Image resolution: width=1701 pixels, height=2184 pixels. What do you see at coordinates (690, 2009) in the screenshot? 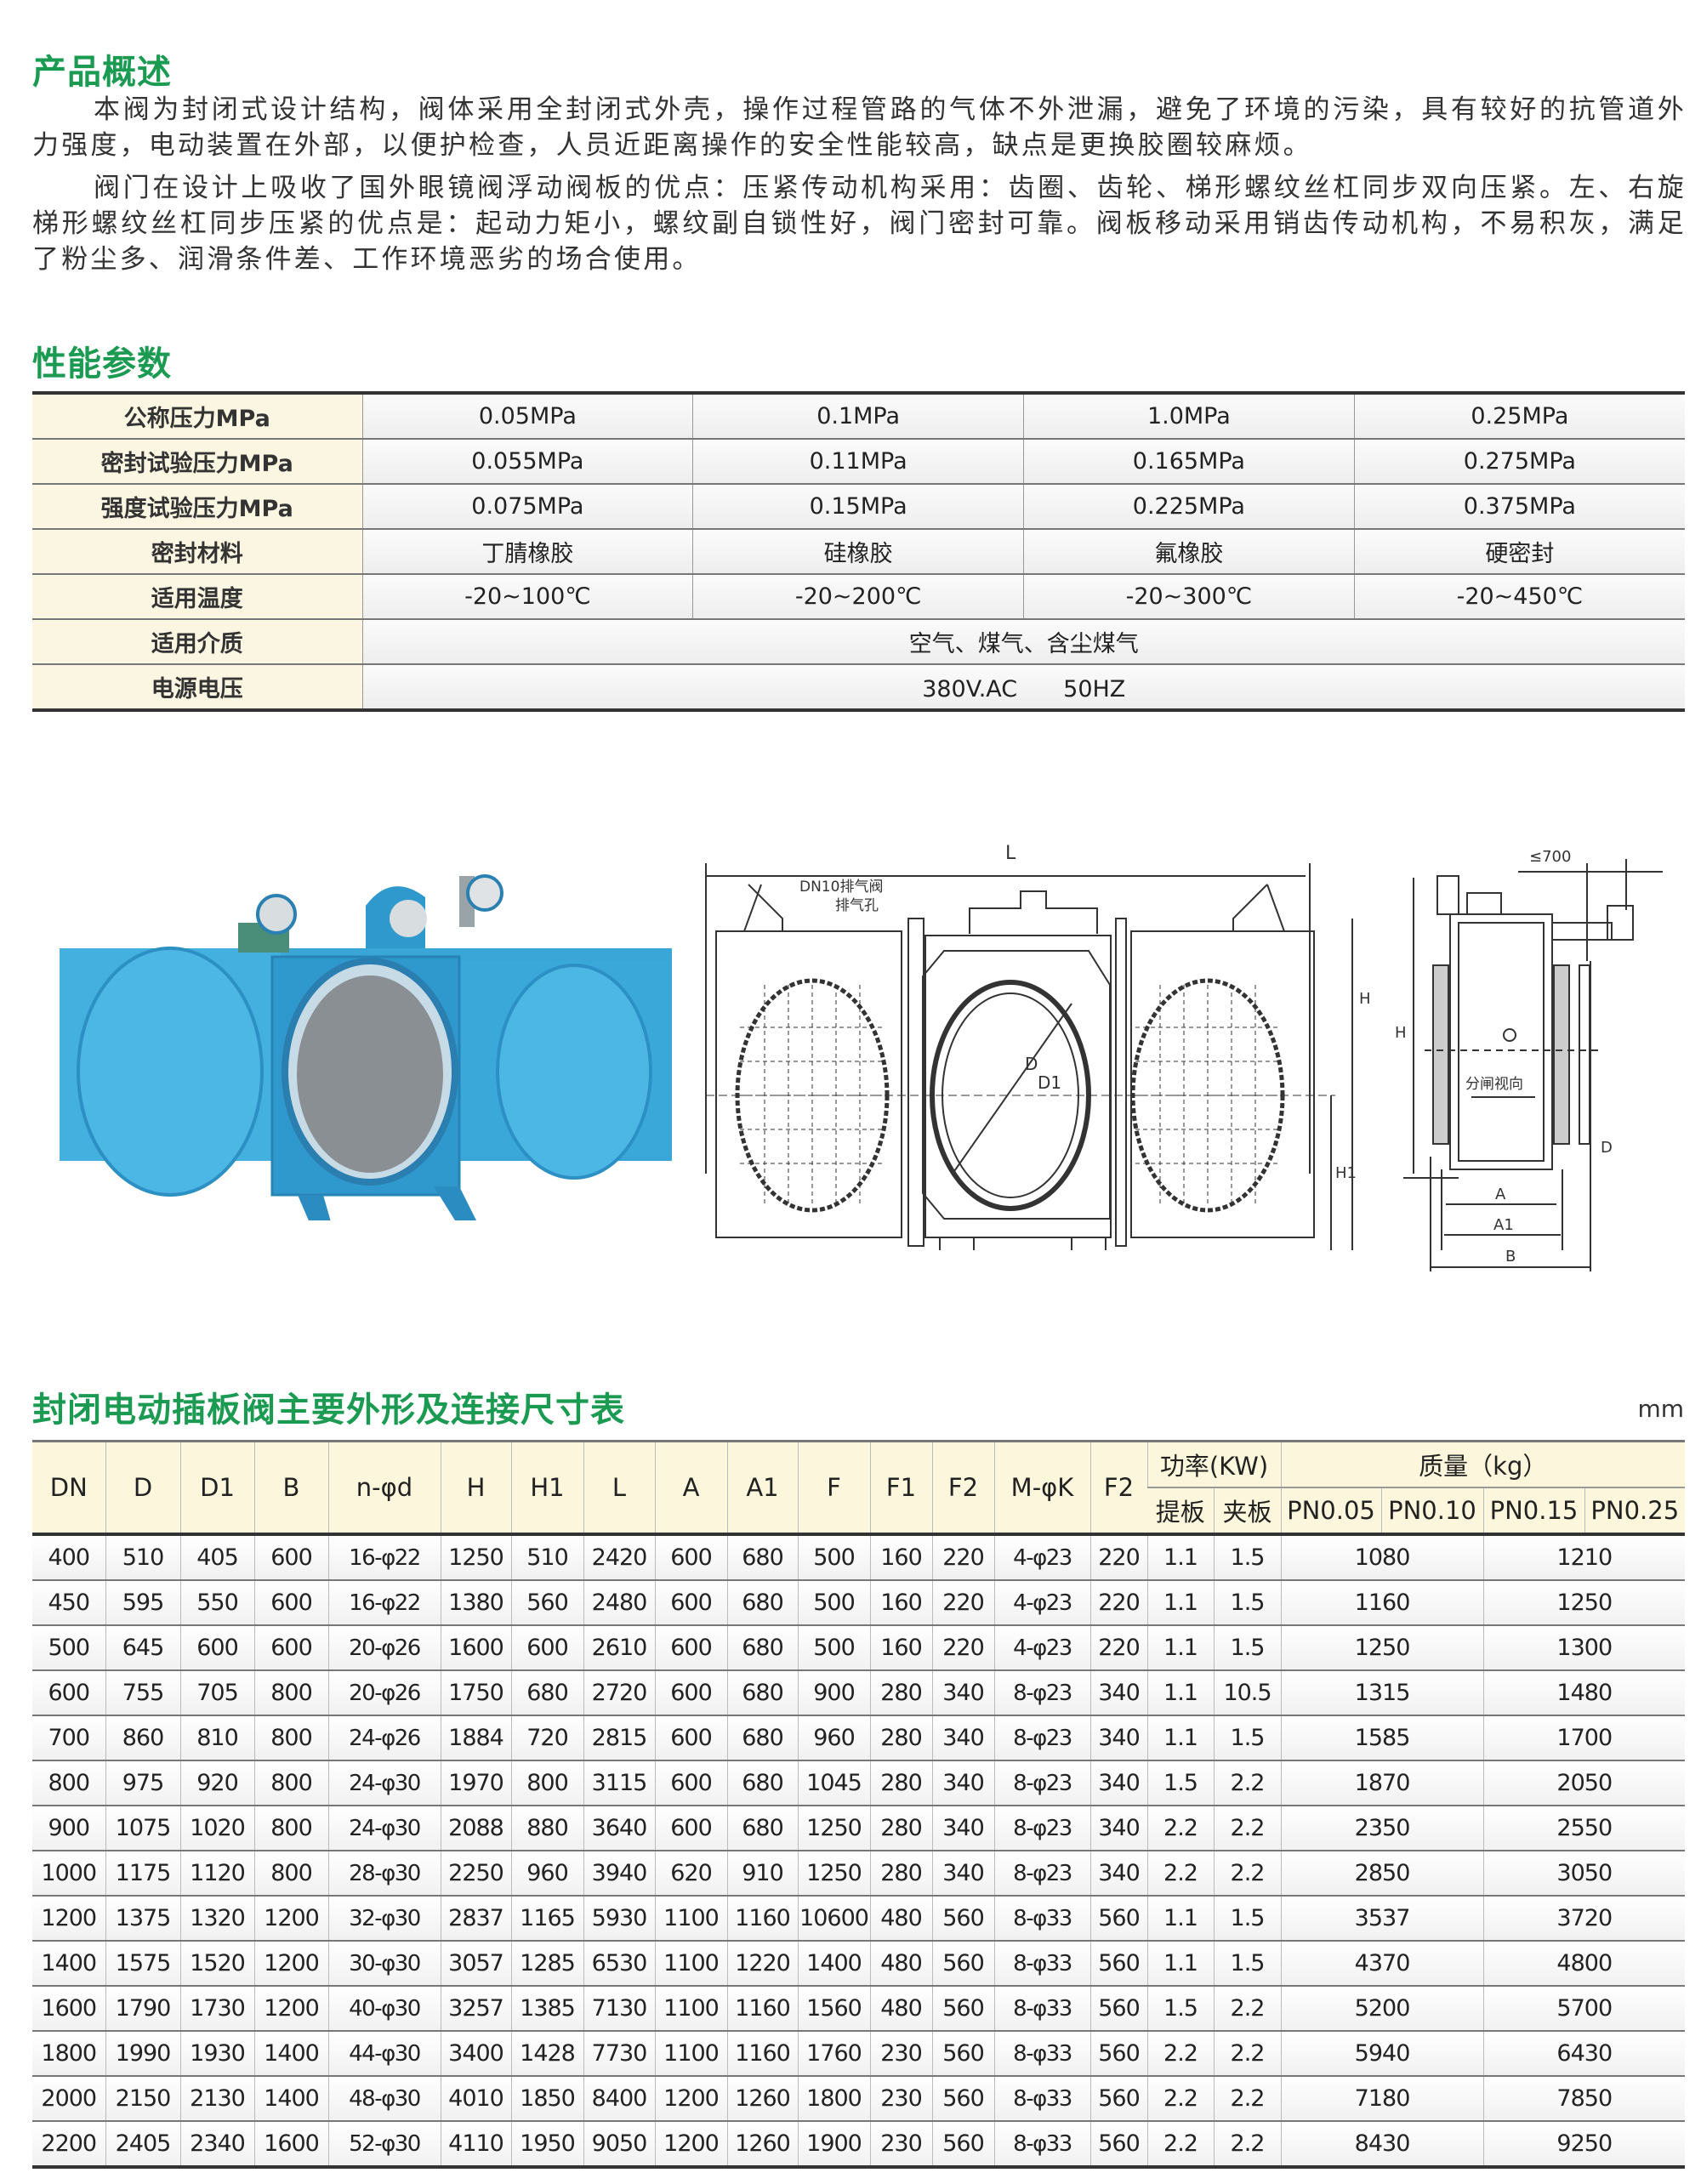
I see `table-cell: 1100` at bounding box center [690, 2009].